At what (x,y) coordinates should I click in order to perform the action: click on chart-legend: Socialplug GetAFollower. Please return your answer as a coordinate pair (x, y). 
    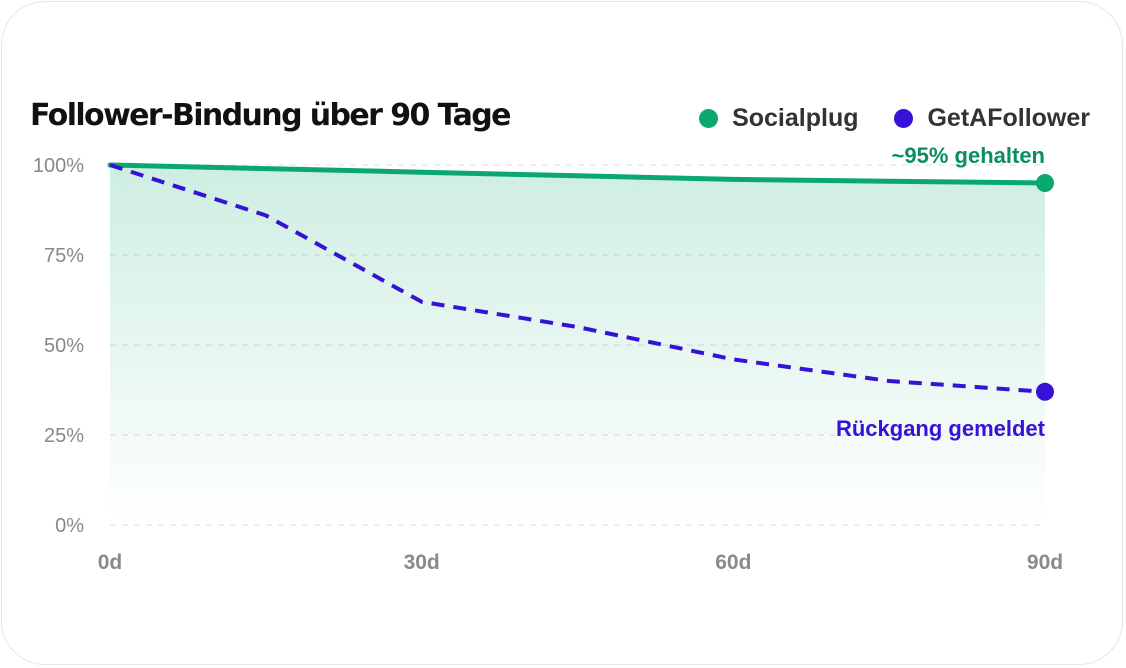
    Looking at the image, I should click on (894, 118).